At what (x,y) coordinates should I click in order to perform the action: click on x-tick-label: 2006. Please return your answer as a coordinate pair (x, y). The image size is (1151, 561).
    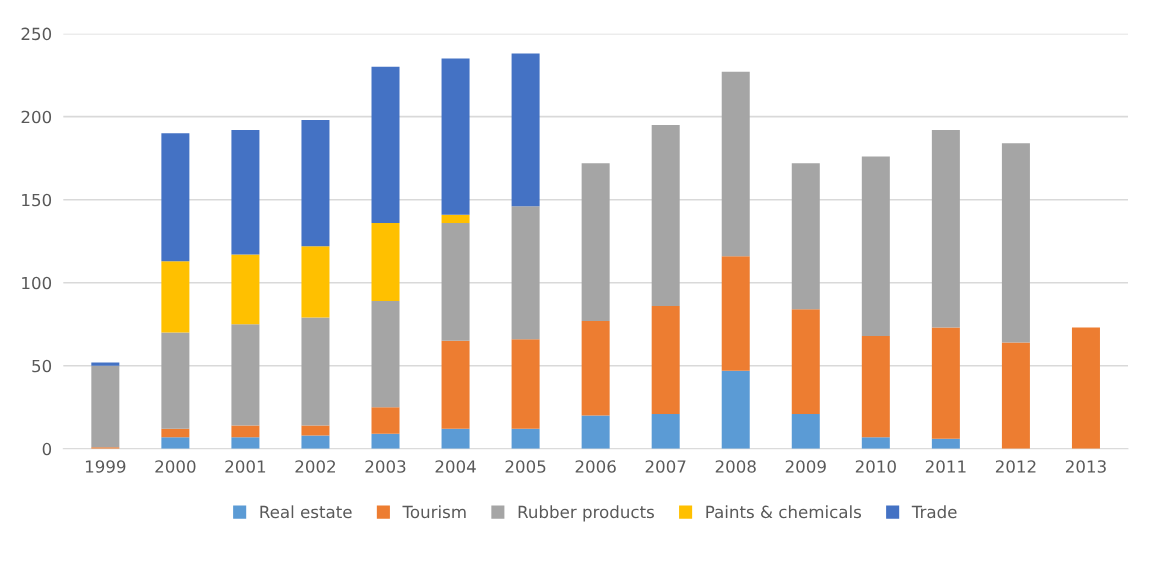
    Looking at the image, I should click on (595, 466).